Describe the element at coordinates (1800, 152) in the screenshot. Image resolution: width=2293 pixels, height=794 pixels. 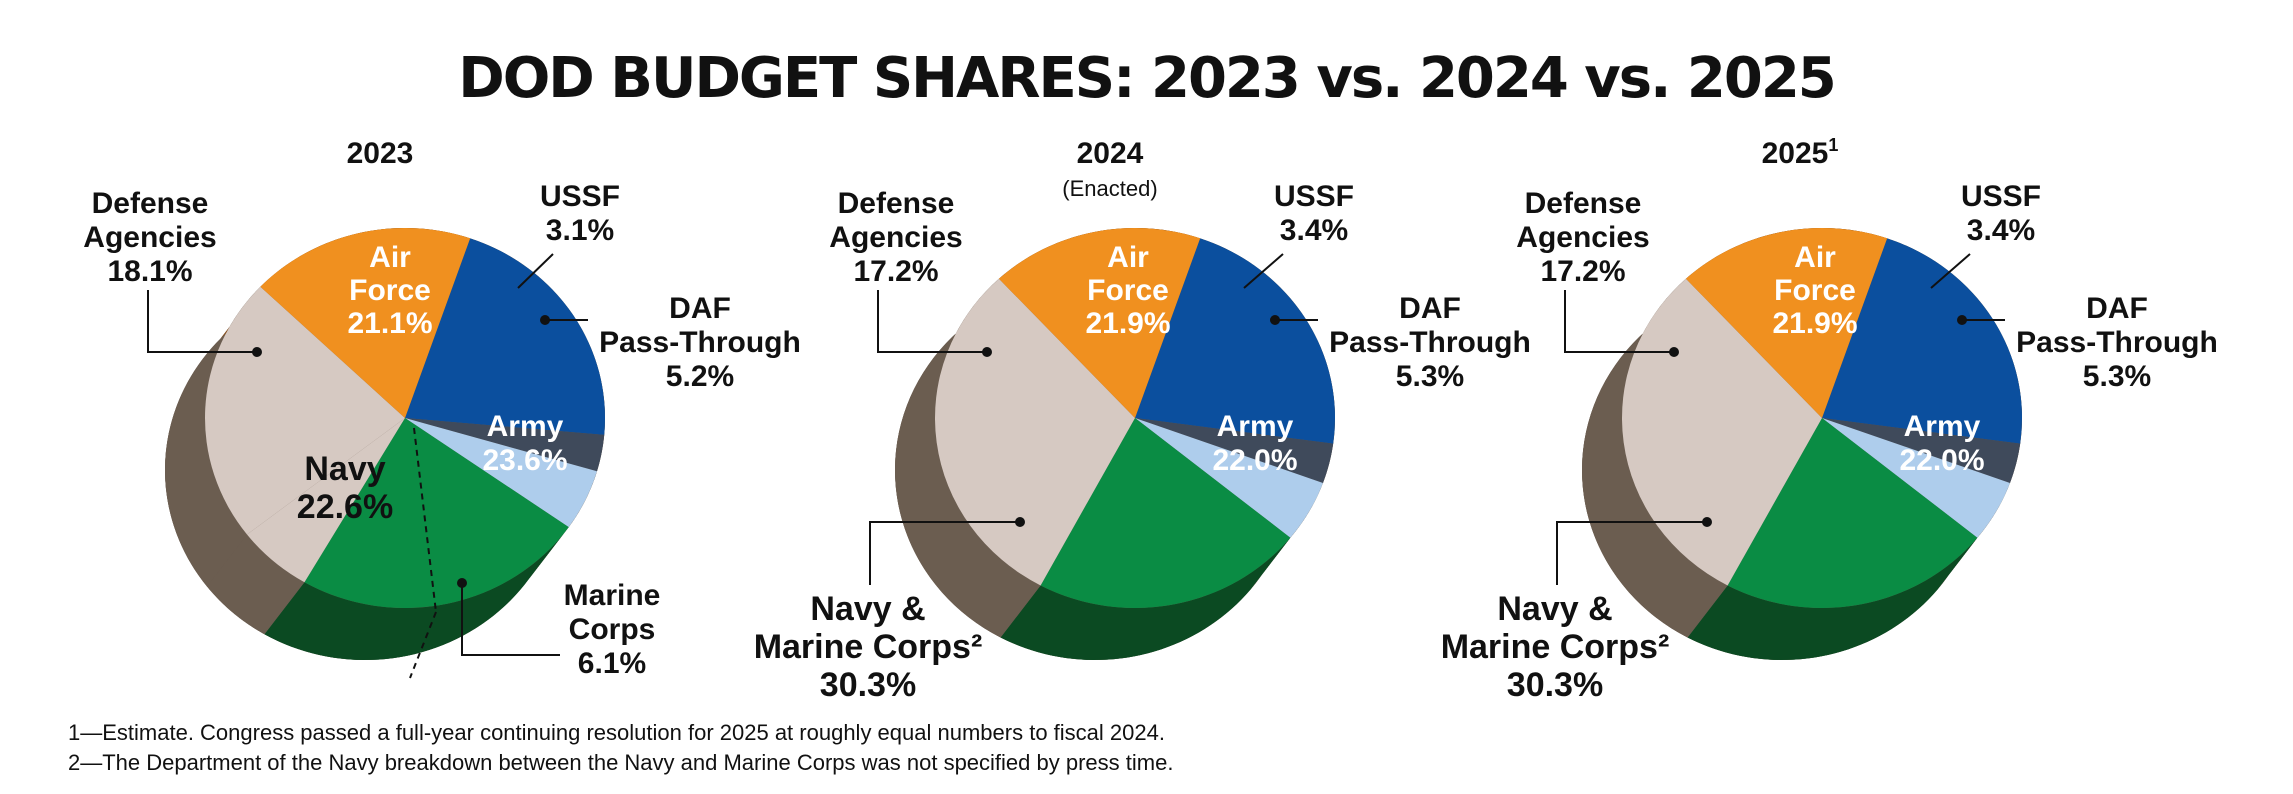
I see `pie-title-2025: 20251` at that location.